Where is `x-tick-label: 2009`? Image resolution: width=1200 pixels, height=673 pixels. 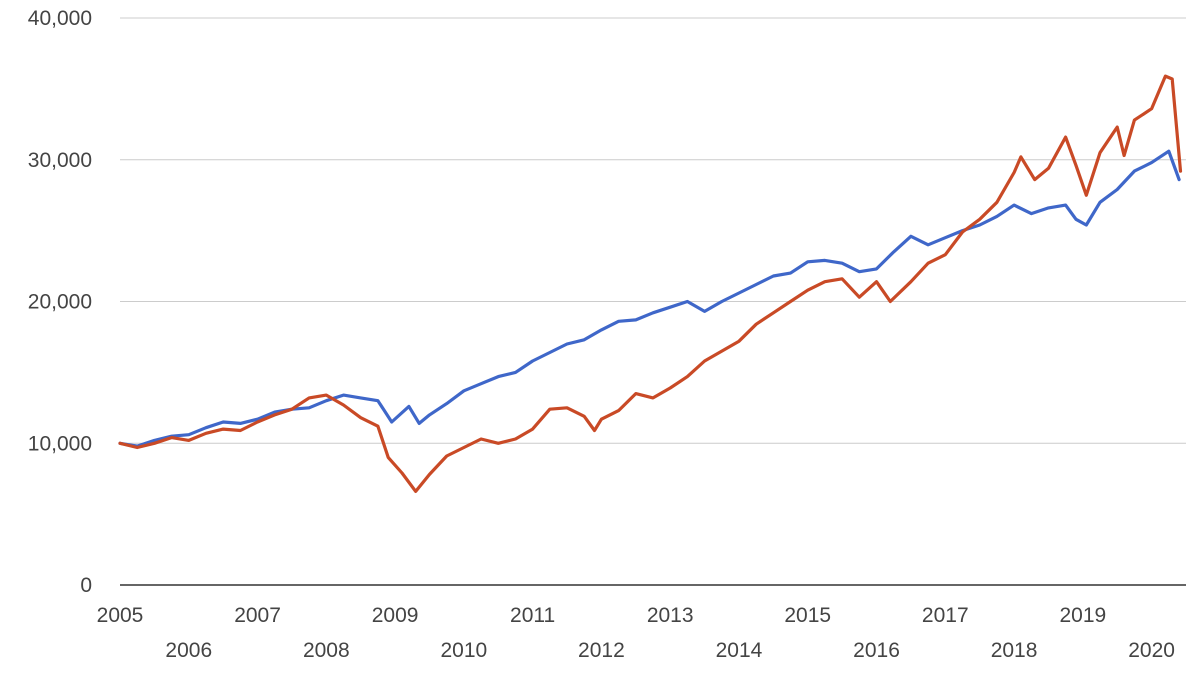
x-tick-label: 2009 is located at coordinates (395, 615).